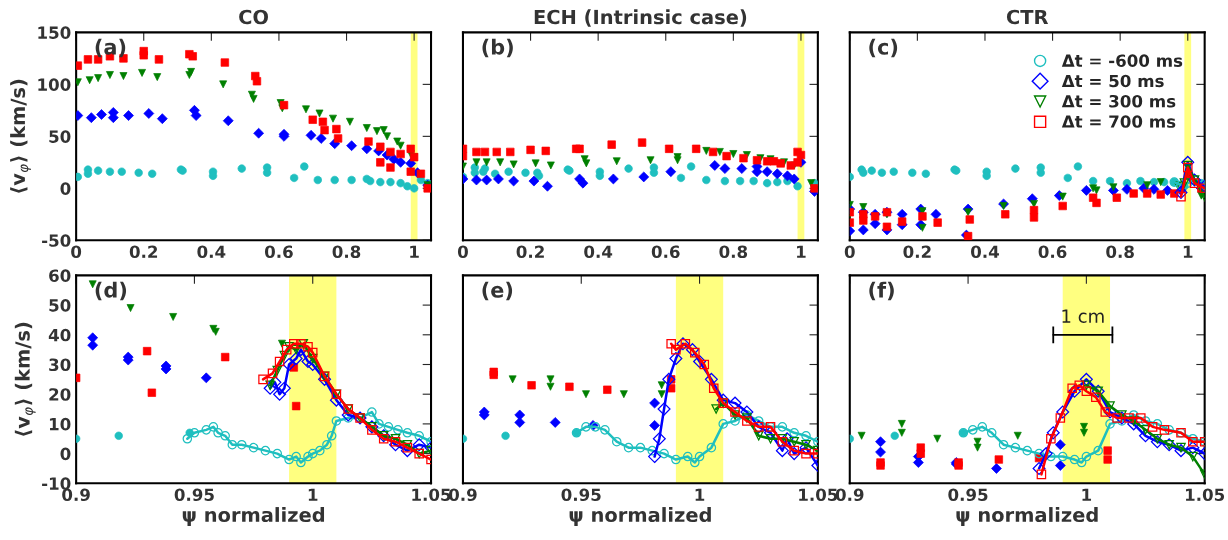 This screenshot has height=540, width=1228. I want to click on y-tick-label: 60, so click(60, 275).